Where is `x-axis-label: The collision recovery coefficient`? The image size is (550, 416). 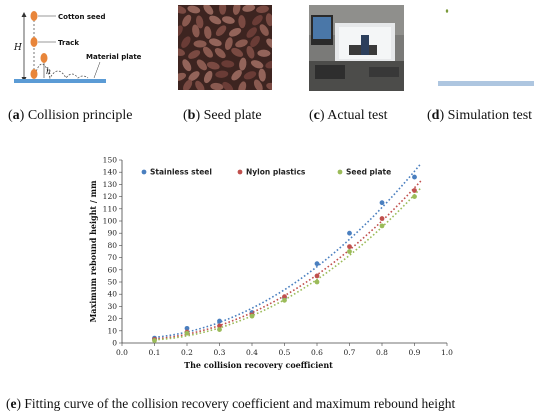 x-axis-label: The collision recovery coefficient is located at coordinates (258, 365).